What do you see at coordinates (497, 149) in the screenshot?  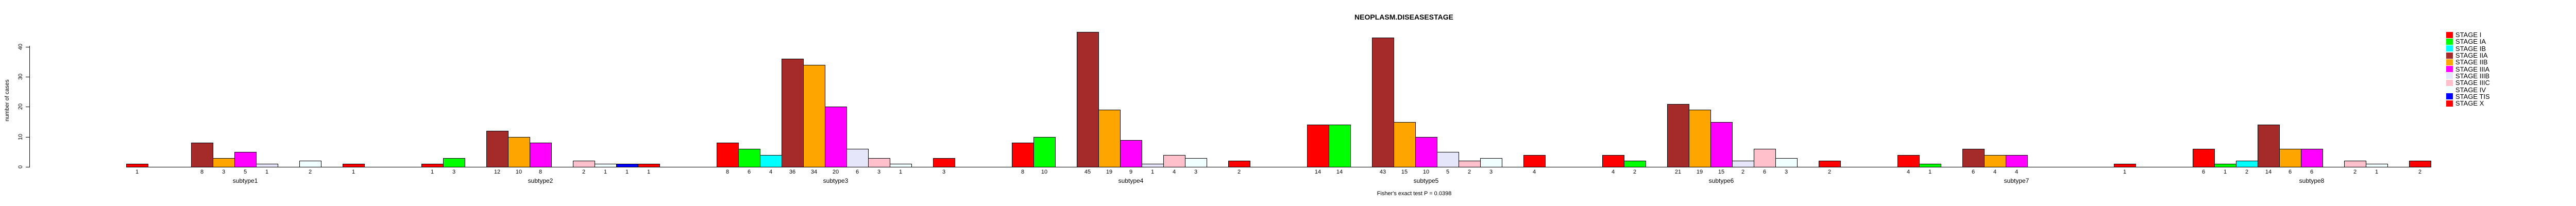 I see `bar-subtype2-stage-iia` at bounding box center [497, 149].